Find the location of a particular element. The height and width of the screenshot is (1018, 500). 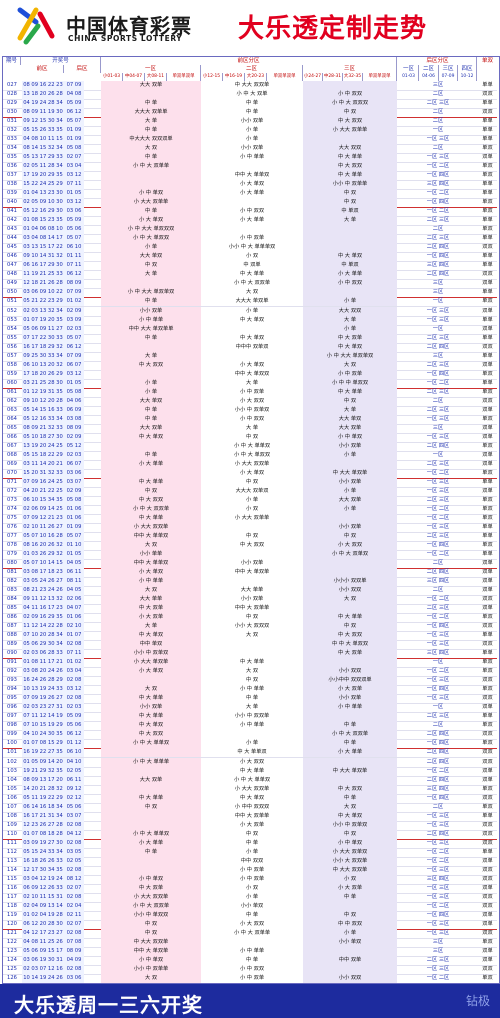

back-numbers-cell: 05 06 is located at coordinates (74, 230).